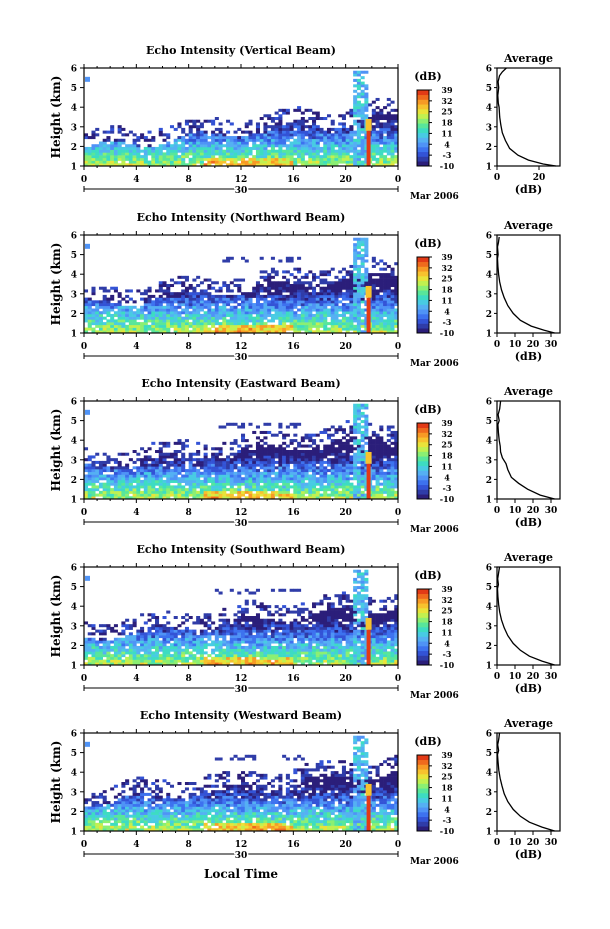  Describe the element at coordinates (84, 679) in the screenshot. I see `x-tick-label: 0` at that location.